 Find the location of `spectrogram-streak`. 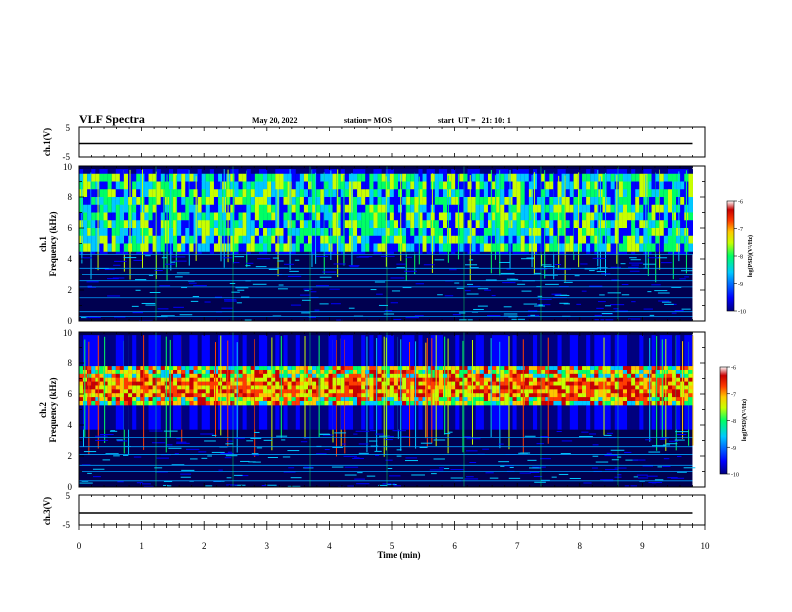

spectrogram-streak is located at coordinates (367, 394).